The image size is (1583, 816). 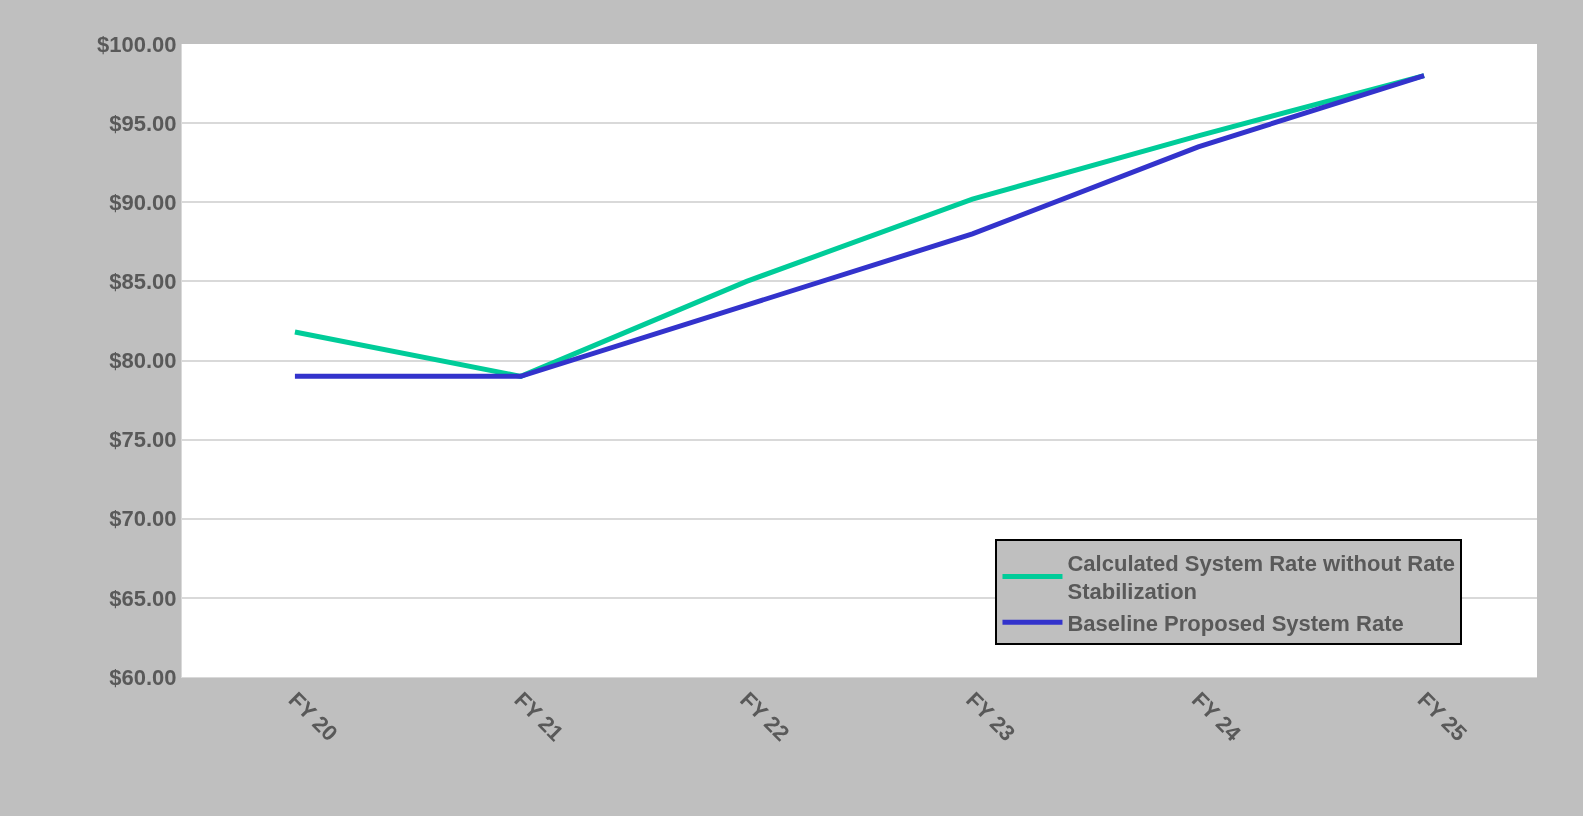 What do you see at coordinates (143, 519) in the screenshot?
I see `y-tick-label: $70.00` at bounding box center [143, 519].